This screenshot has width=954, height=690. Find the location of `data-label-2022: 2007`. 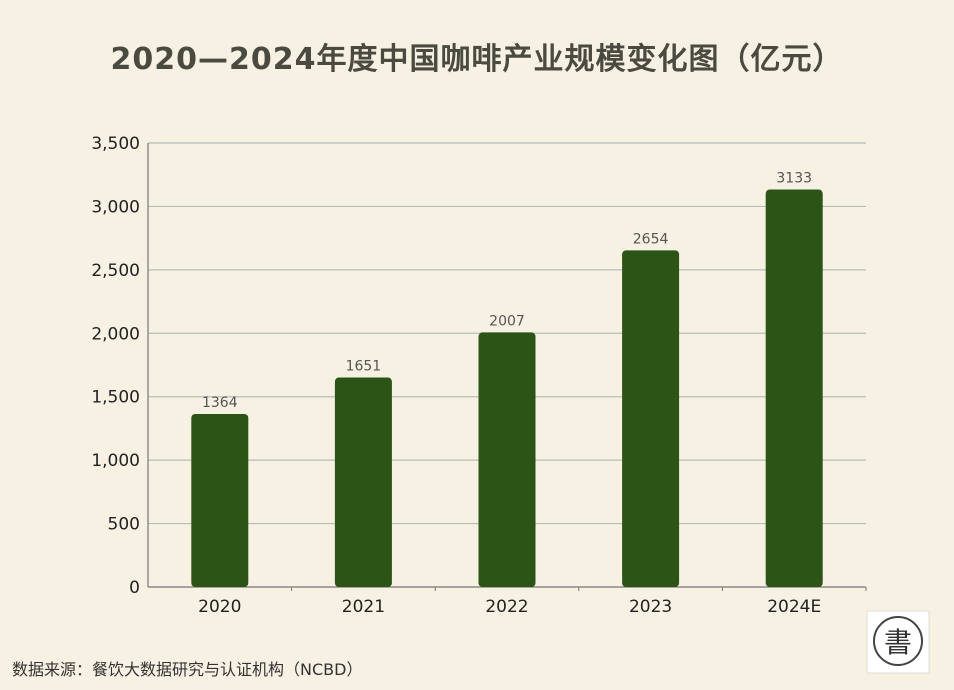

data-label-2022: 2007 is located at coordinates (507, 321).